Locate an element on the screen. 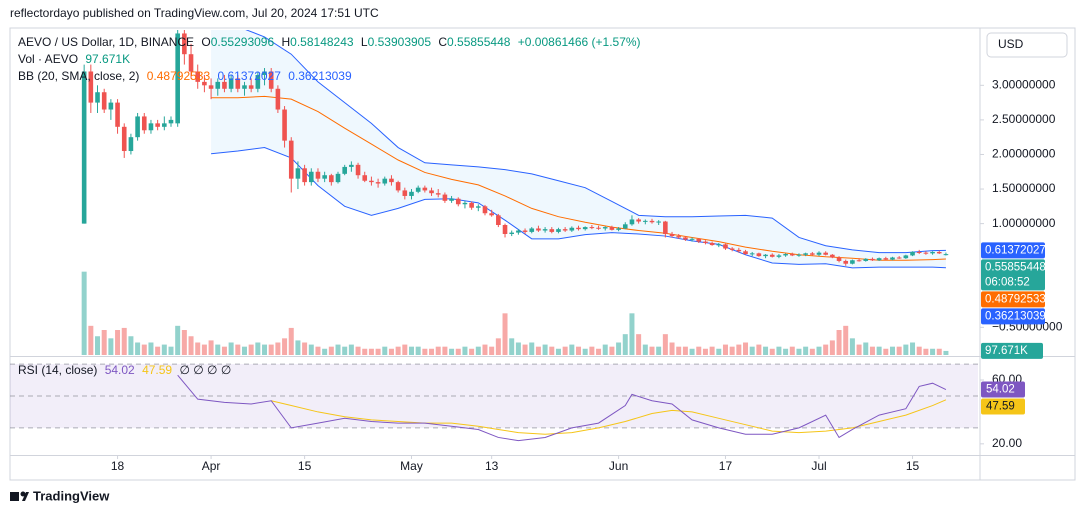 This screenshot has width=1080, height=515. price-badge-label: 0.48792533 is located at coordinates (1015, 299).